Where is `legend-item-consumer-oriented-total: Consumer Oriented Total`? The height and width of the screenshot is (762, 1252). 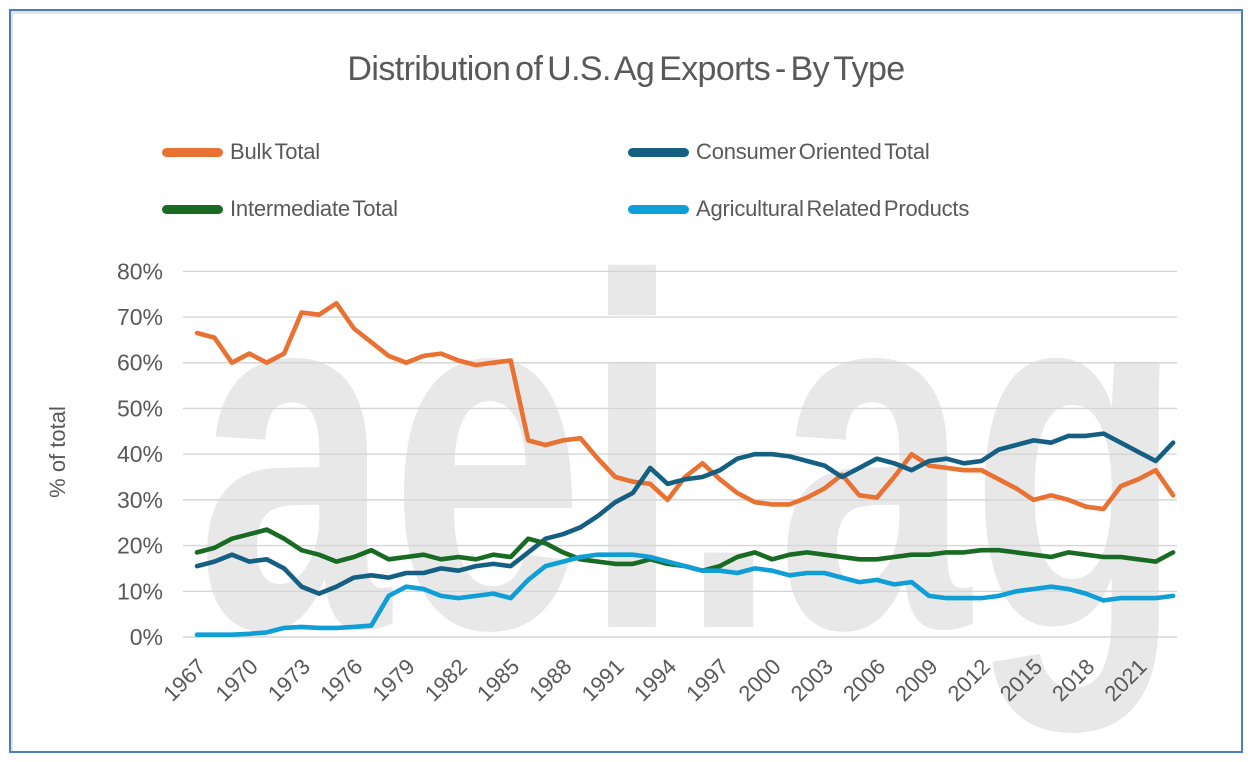
legend-item-consumer-oriented-total: Consumer Oriented Total is located at coordinates (779, 152).